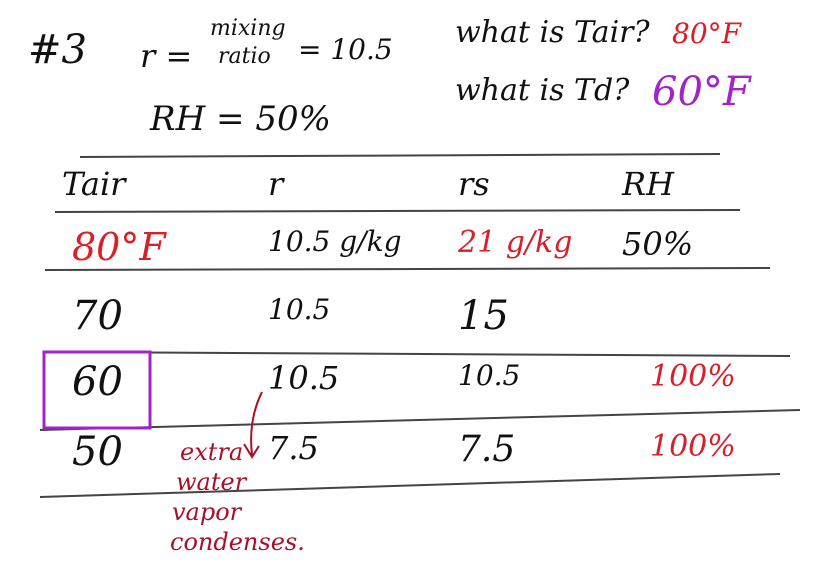  Describe the element at coordinates (97, 382) in the screenshot. I see `table-cell: 60` at that location.